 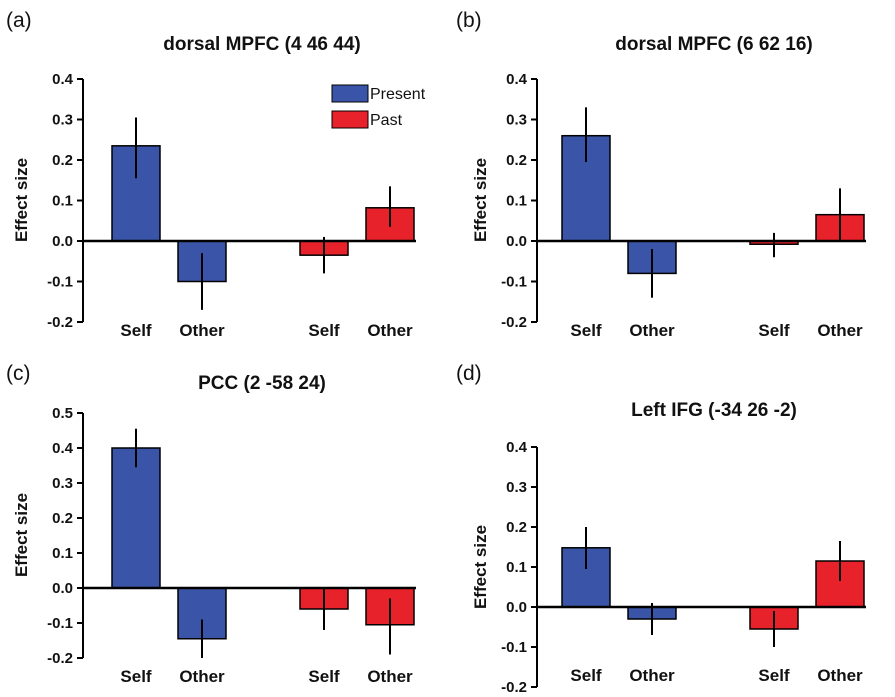 I want to click on legend-swatch-past, so click(x=350, y=119).